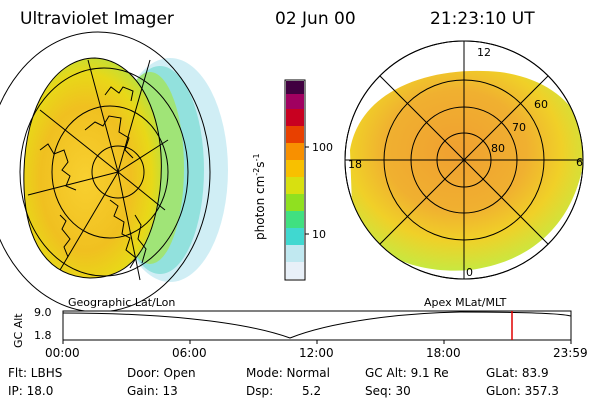  What do you see at coordinates (443, 353) in the screenshot?
I see `alt-xtick-3: 18:00` at bounding box center [443, 353].